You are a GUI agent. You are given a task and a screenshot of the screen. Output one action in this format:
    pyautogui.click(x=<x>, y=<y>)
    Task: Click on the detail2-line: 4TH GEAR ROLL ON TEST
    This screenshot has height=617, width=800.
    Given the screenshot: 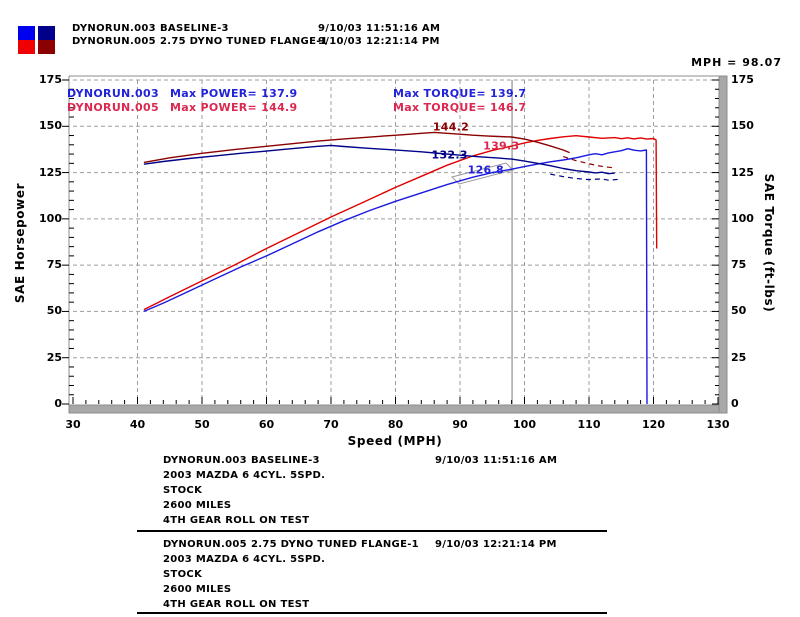 What is the action you would take?
    pyautogui.click(x=236, y=604)
    